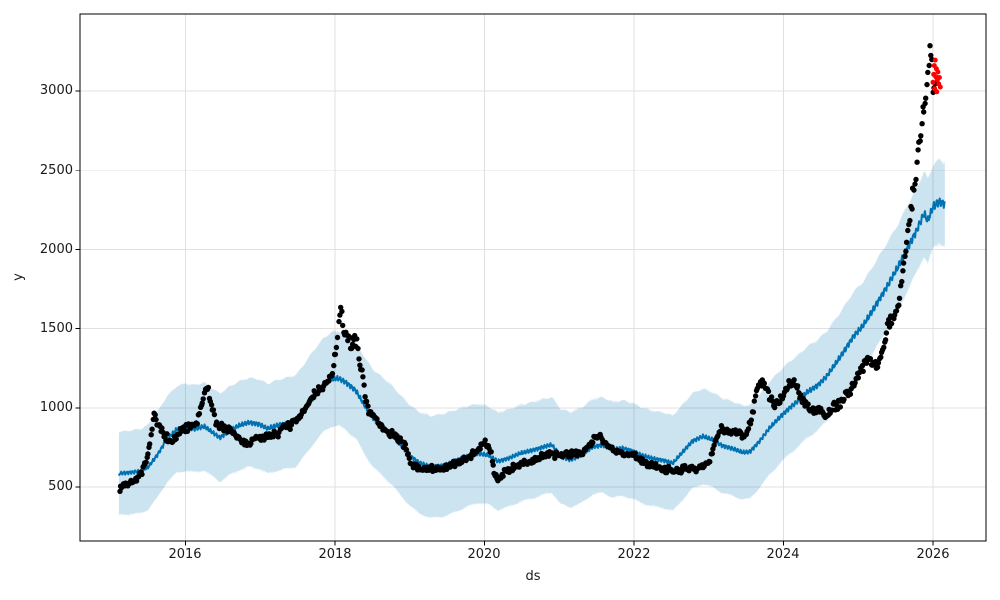  I want to click on y-axis-label: y, so click(18, 277).